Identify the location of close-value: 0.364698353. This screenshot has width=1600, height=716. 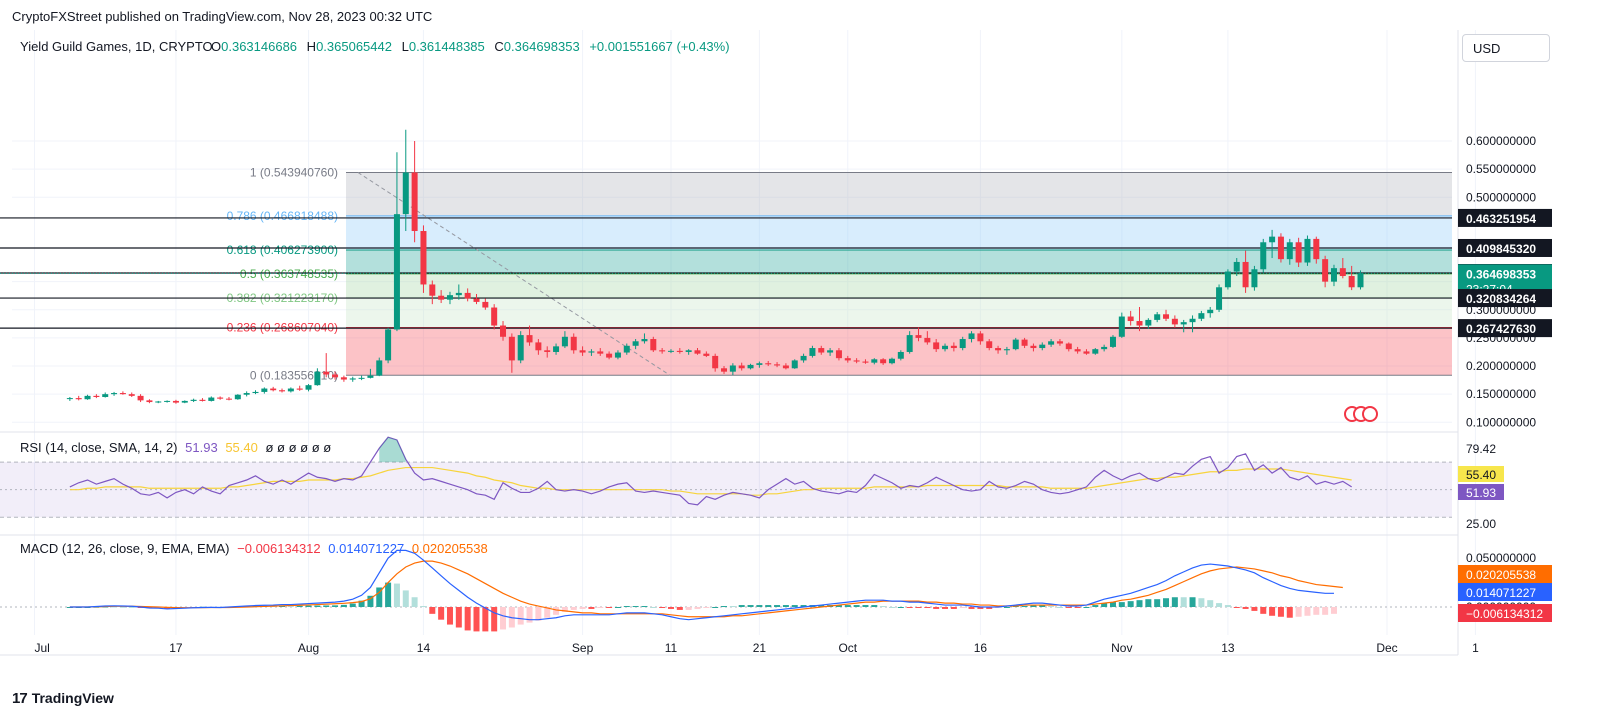
(542, 46).